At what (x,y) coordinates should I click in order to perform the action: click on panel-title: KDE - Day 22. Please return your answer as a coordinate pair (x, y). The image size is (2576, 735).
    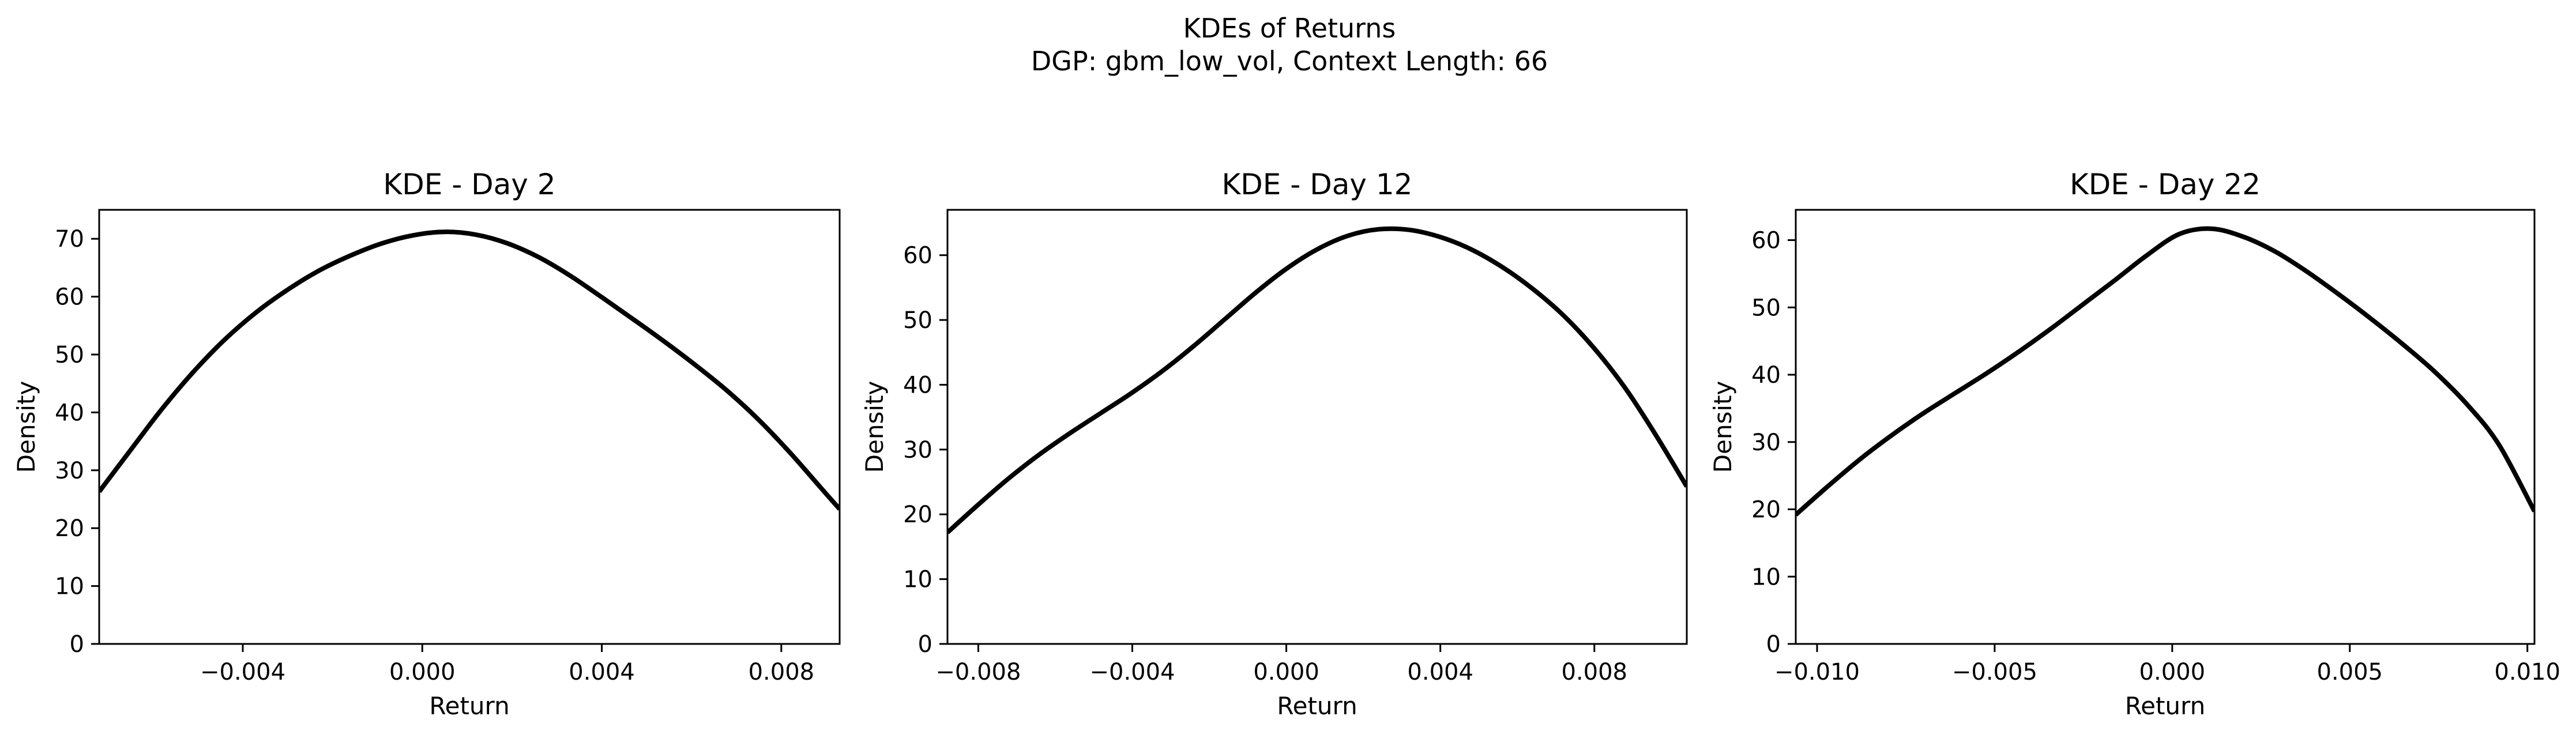
    Looking at the image, I should click on (2165, 184).